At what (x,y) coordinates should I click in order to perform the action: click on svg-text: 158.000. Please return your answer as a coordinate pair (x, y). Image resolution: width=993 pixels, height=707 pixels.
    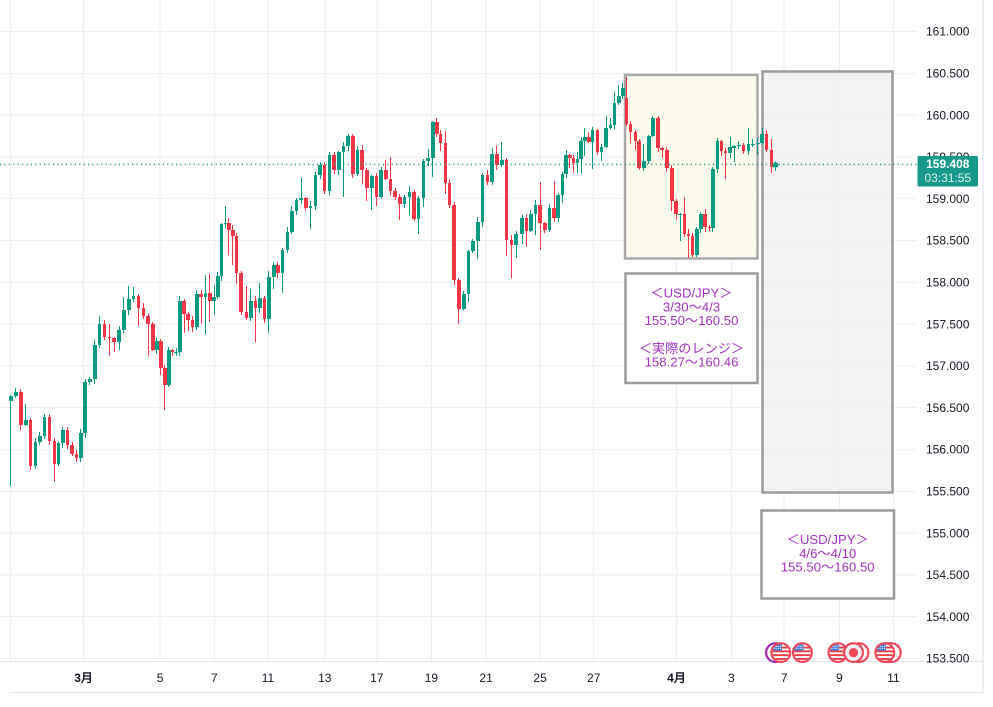
    Looking at the image, I should click on (948, 283).